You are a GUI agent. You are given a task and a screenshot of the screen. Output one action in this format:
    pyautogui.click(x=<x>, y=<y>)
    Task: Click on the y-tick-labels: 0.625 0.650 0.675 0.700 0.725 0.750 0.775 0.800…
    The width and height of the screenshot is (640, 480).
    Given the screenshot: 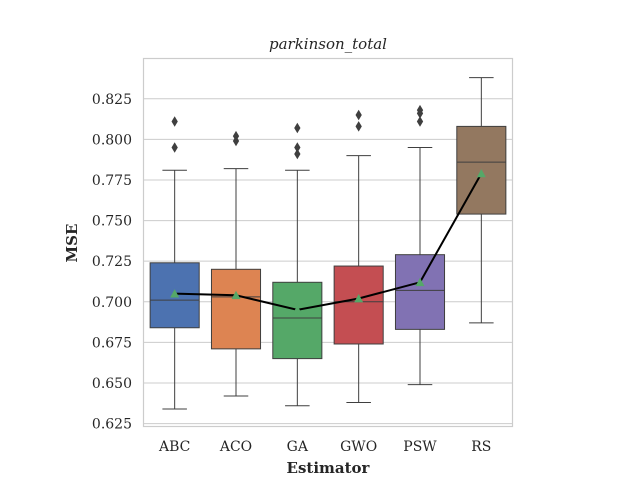 What is the action you would take?
    pyautogui.click(x=112, y=262)
    